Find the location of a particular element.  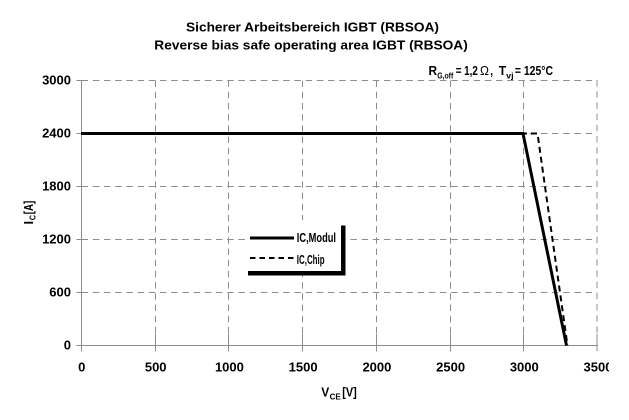

svg-text: 1200 is located at coordinates (56, 239).